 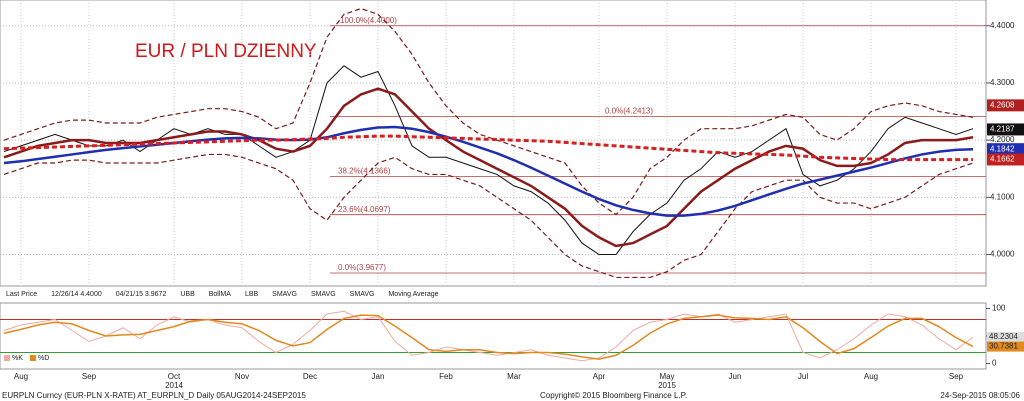 What do you see at coordinates (1002, 196) in the screenshot?
I see `y-tick-label: 4.1000` at bounding box center [1002, 196].